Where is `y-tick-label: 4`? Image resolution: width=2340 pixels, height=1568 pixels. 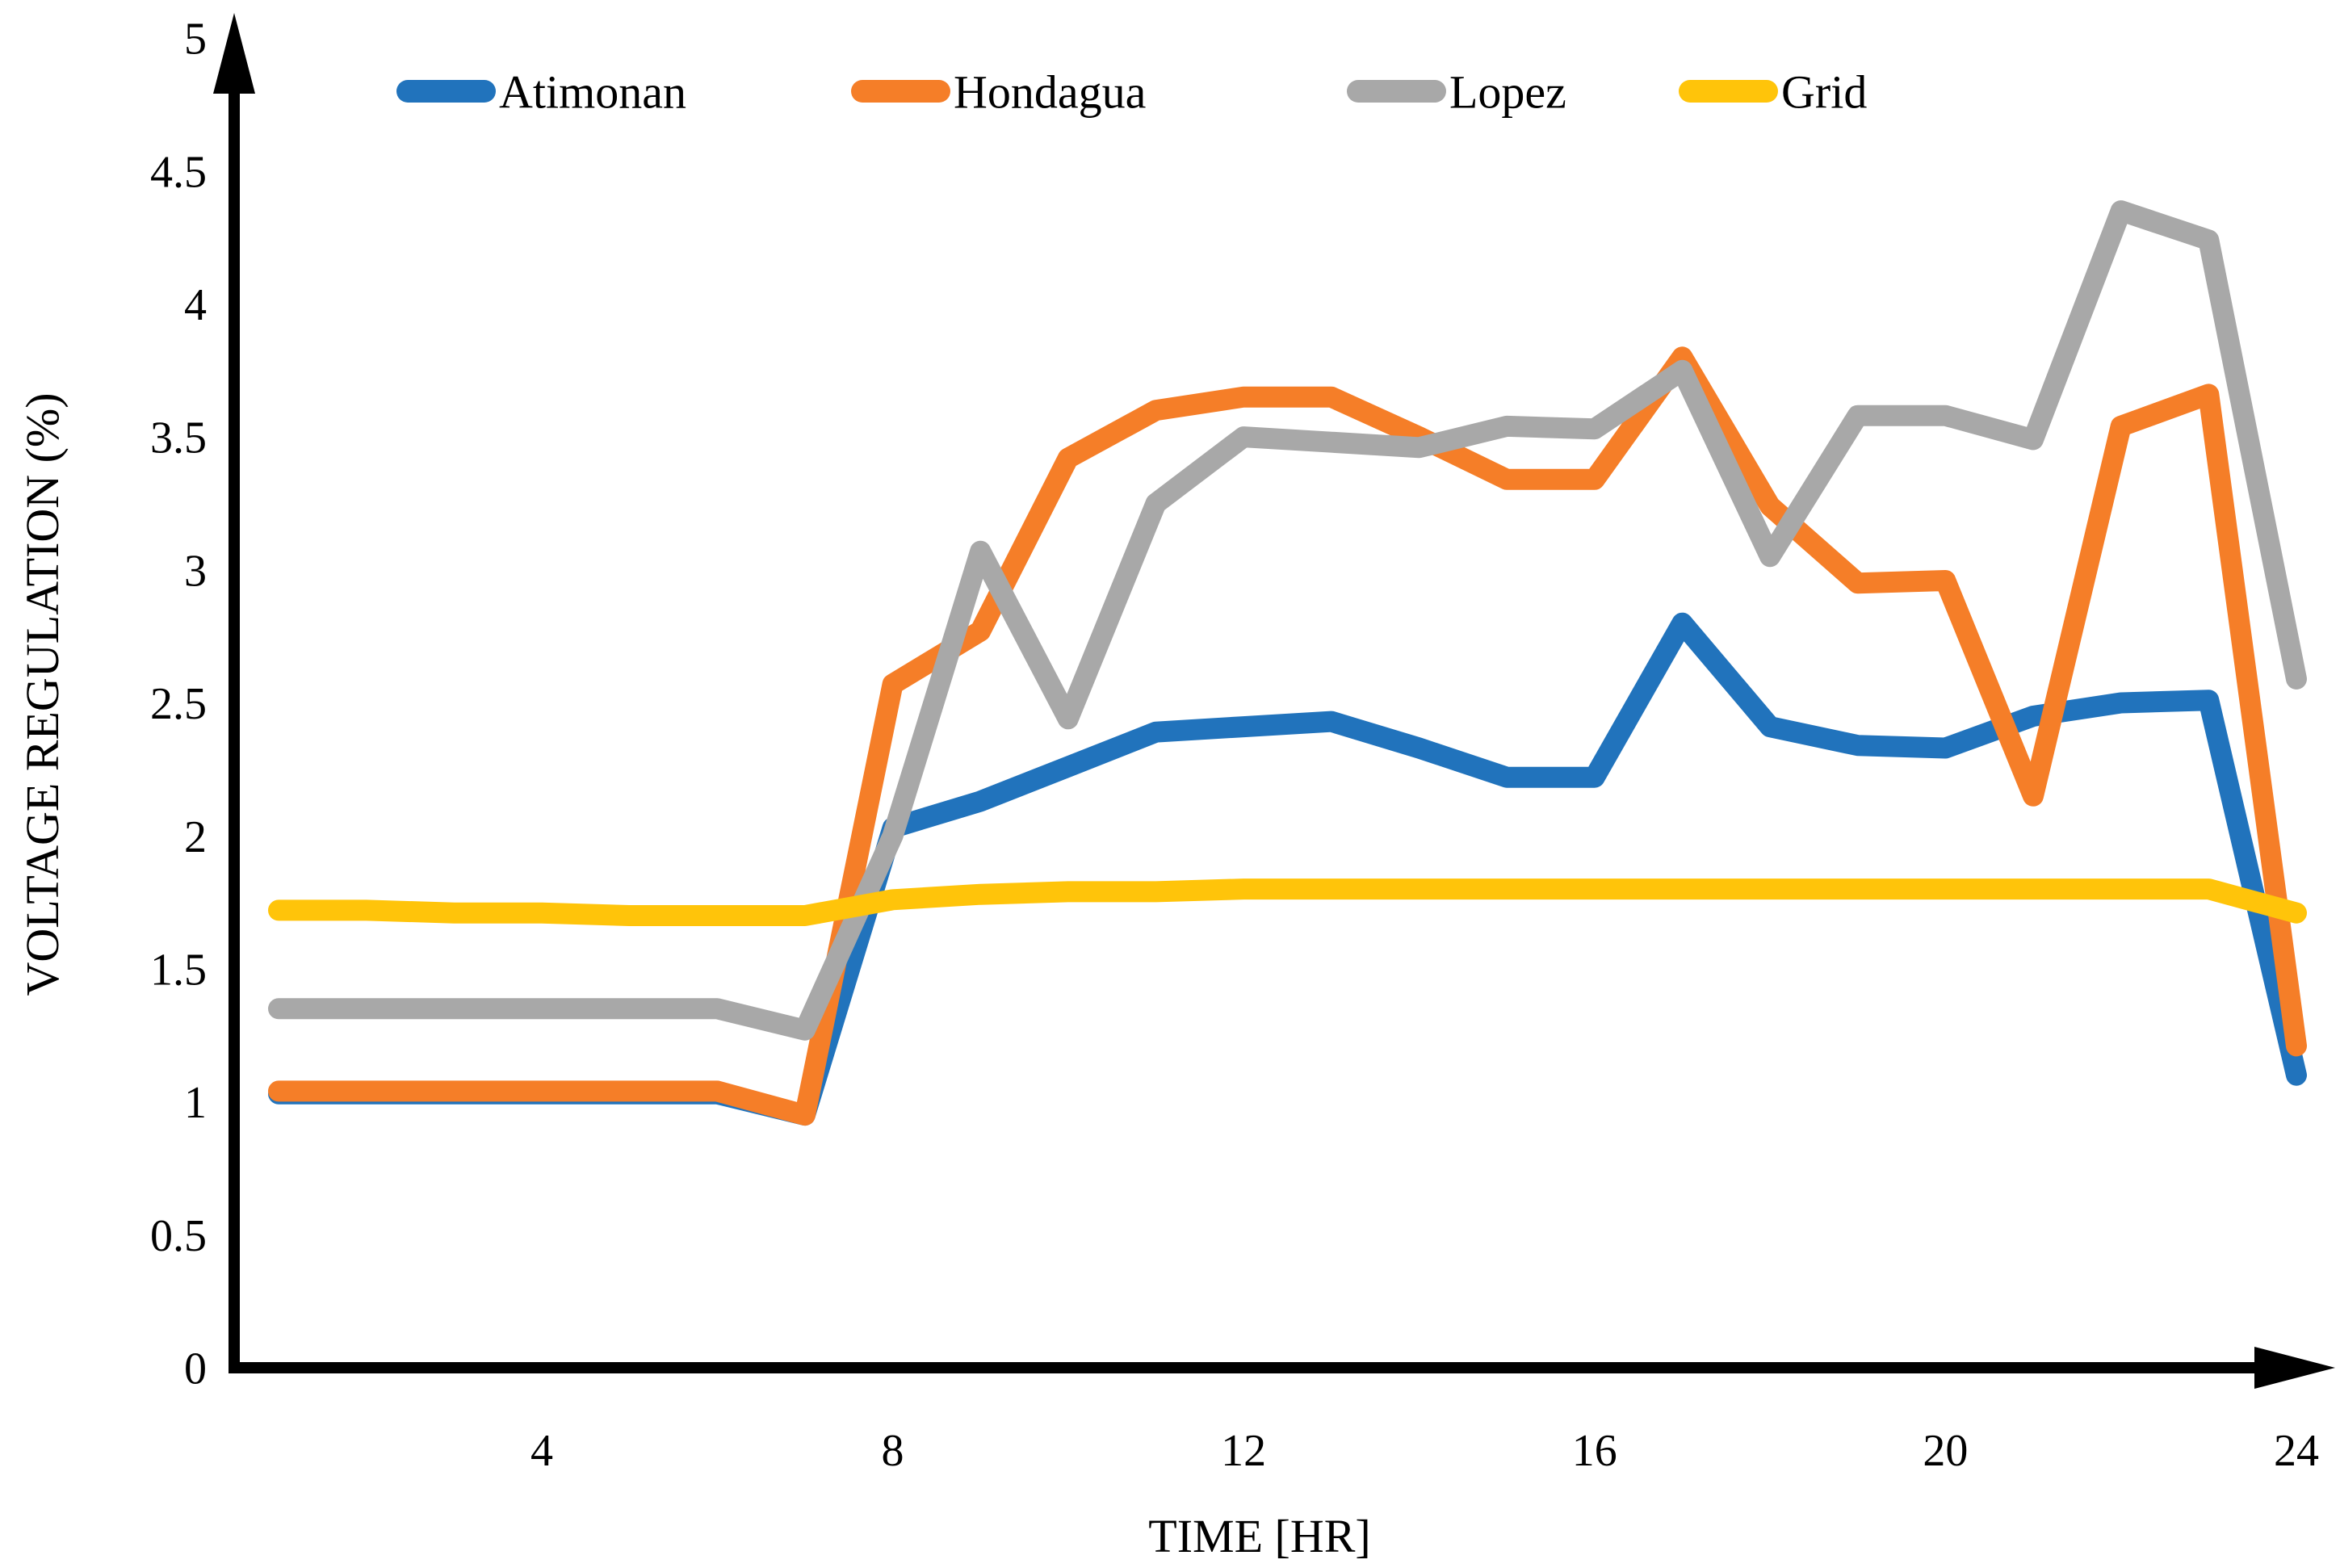
y-tick-label: 4 is located at coordinates (195, 305).